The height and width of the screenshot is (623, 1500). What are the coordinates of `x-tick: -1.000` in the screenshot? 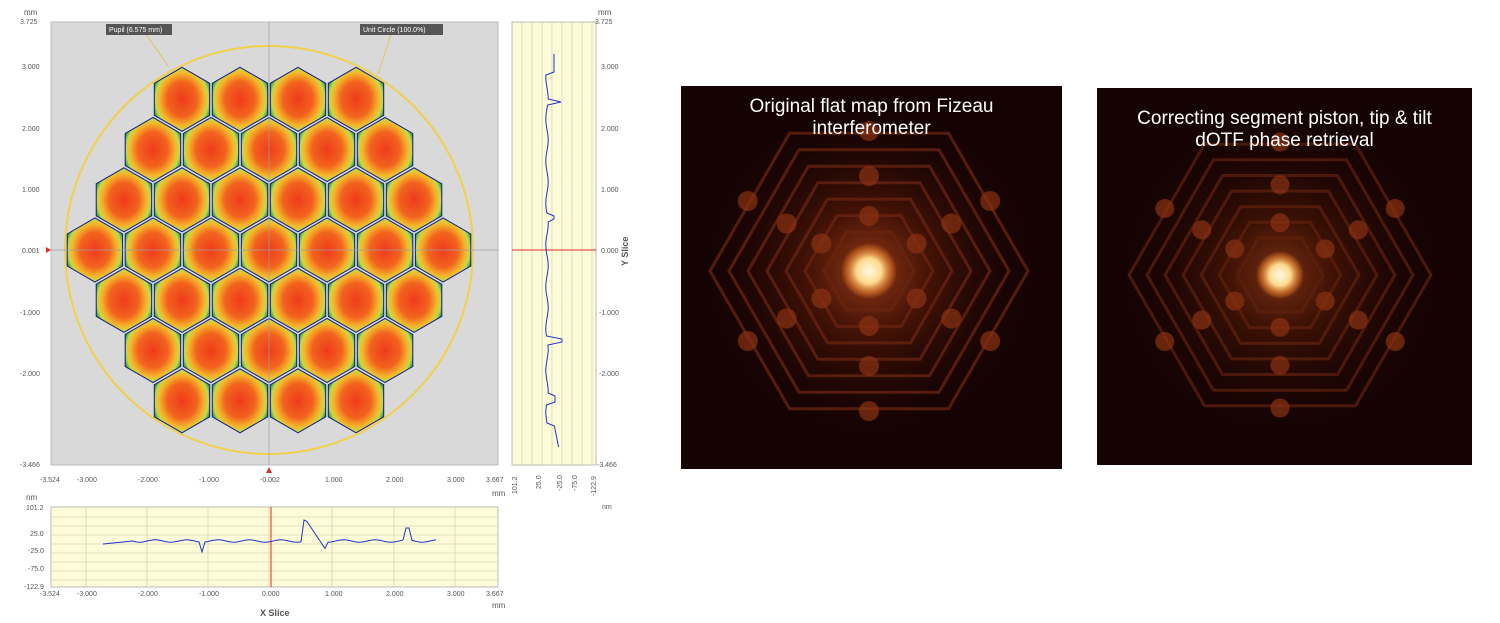 It's located at (209, 480).